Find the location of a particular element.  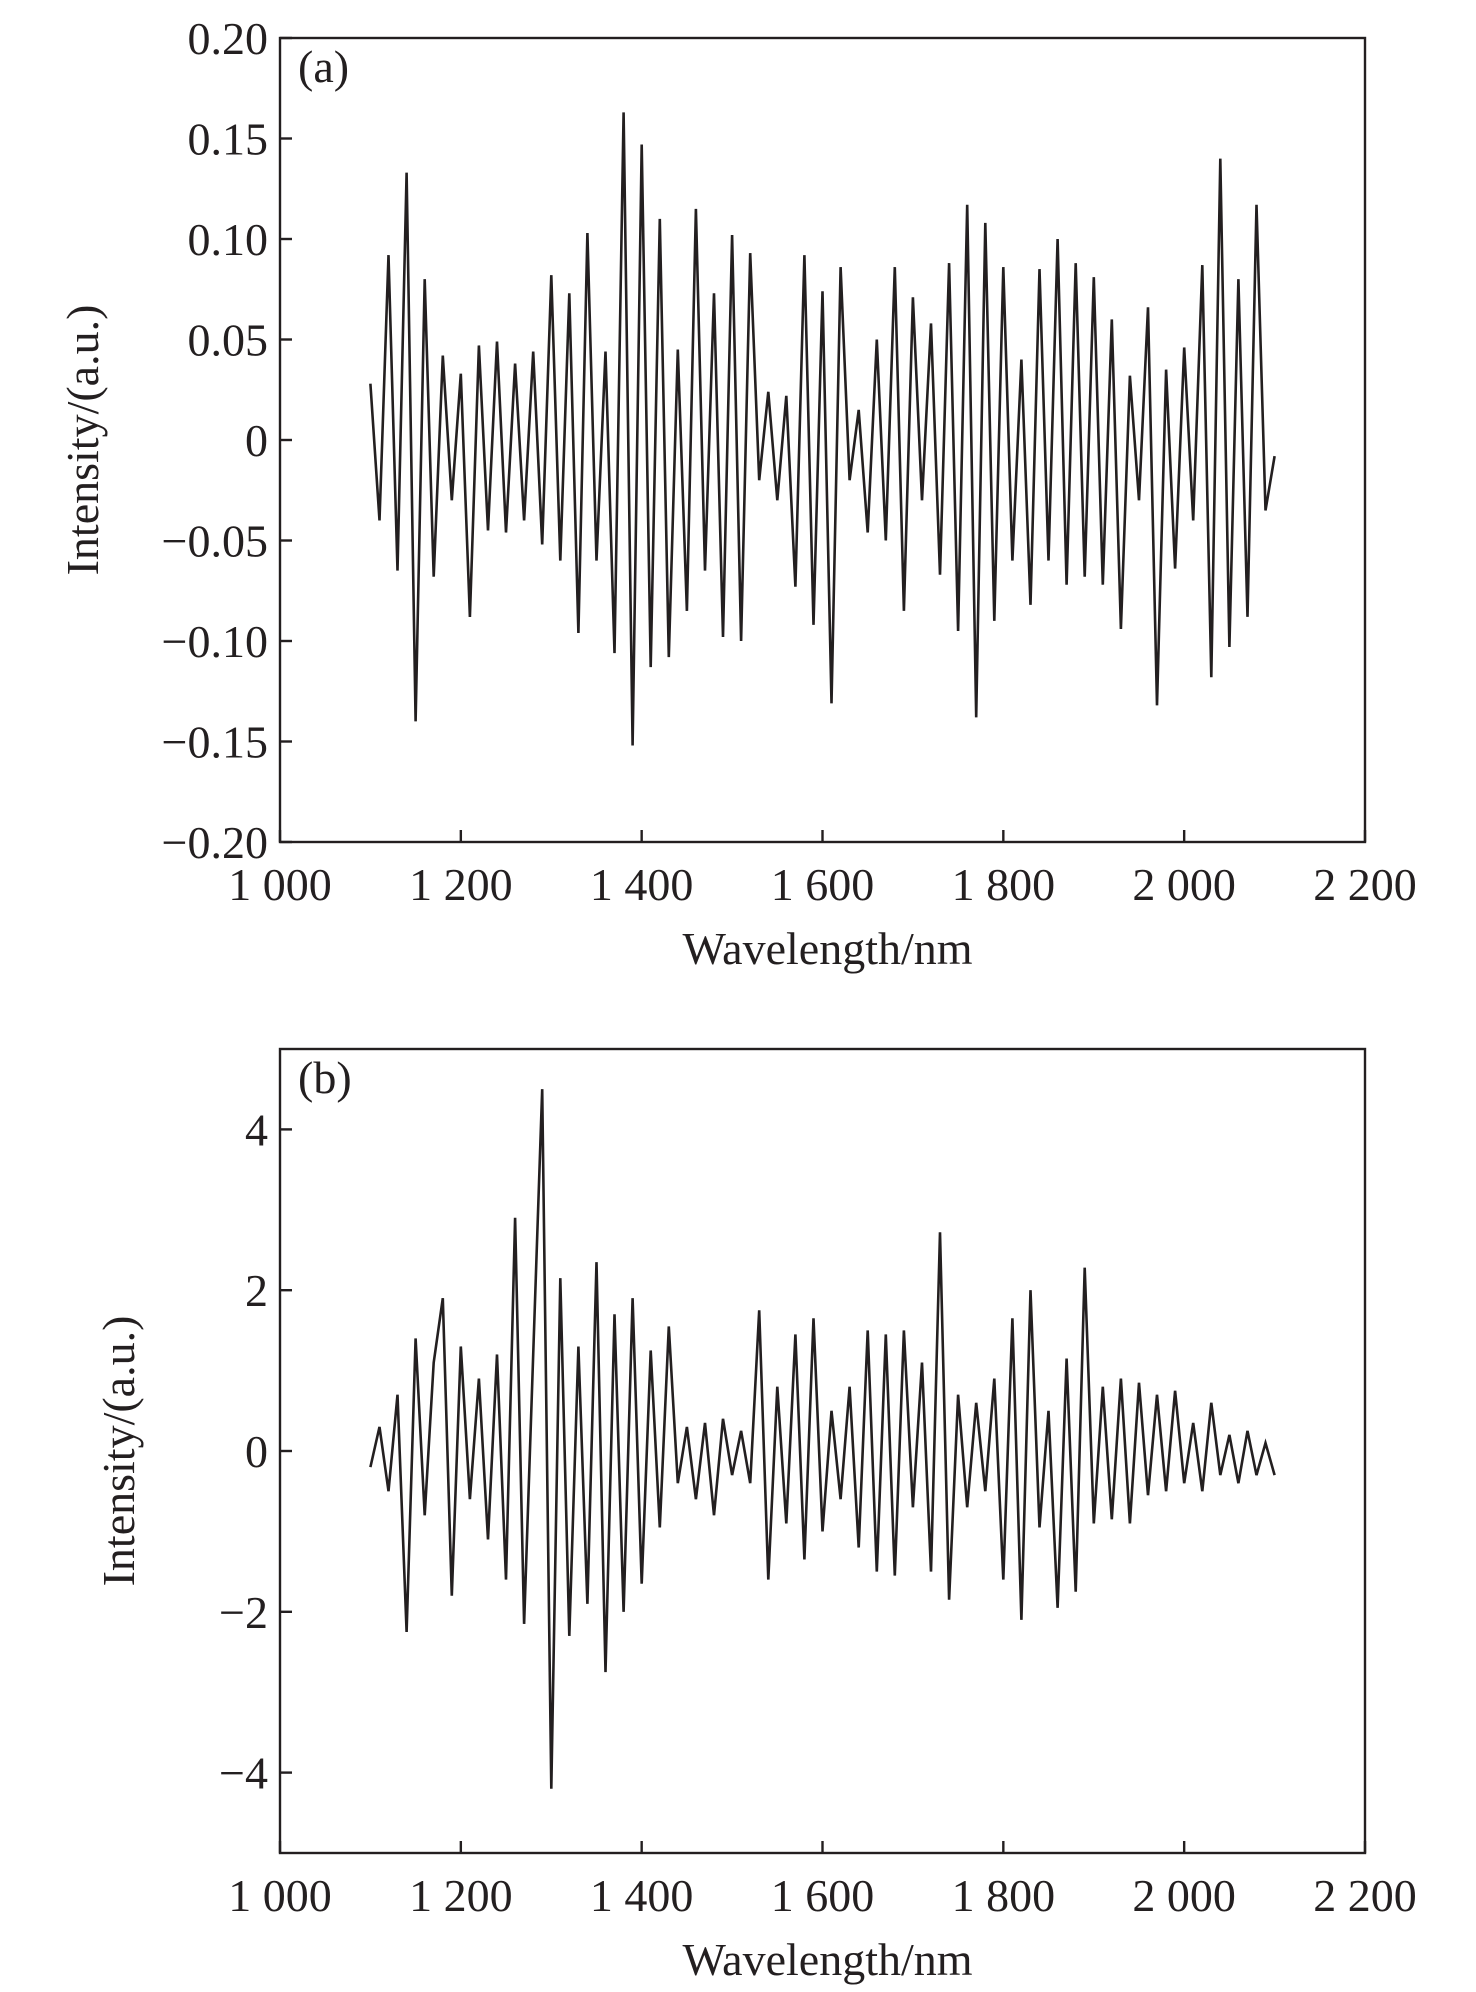

y-tick-label: −4 is located at coordinates (243, 1773).